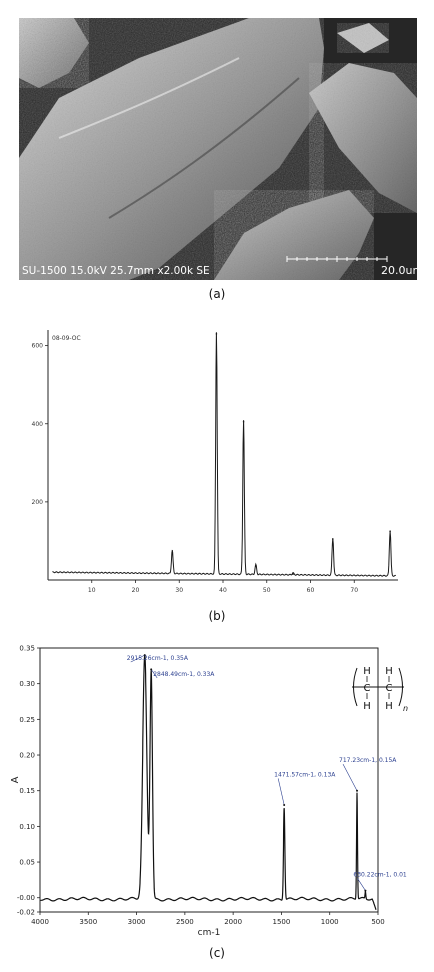 The width and height of the screenshot is (434, 972). What do you see at coordinates (305, 774) in the screenshot?
I see `ftir-peak-label: 1471.57cm-1, 0.13A` at bounding box center [305, 774].